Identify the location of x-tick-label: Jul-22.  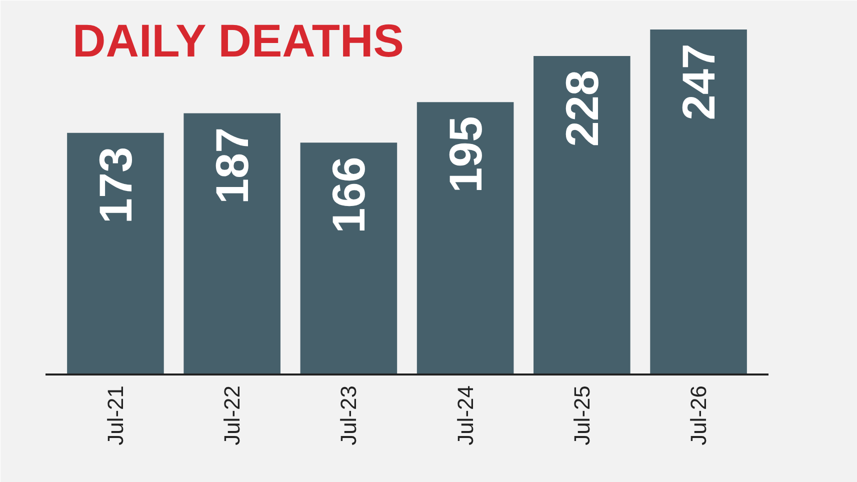
(232, 416).